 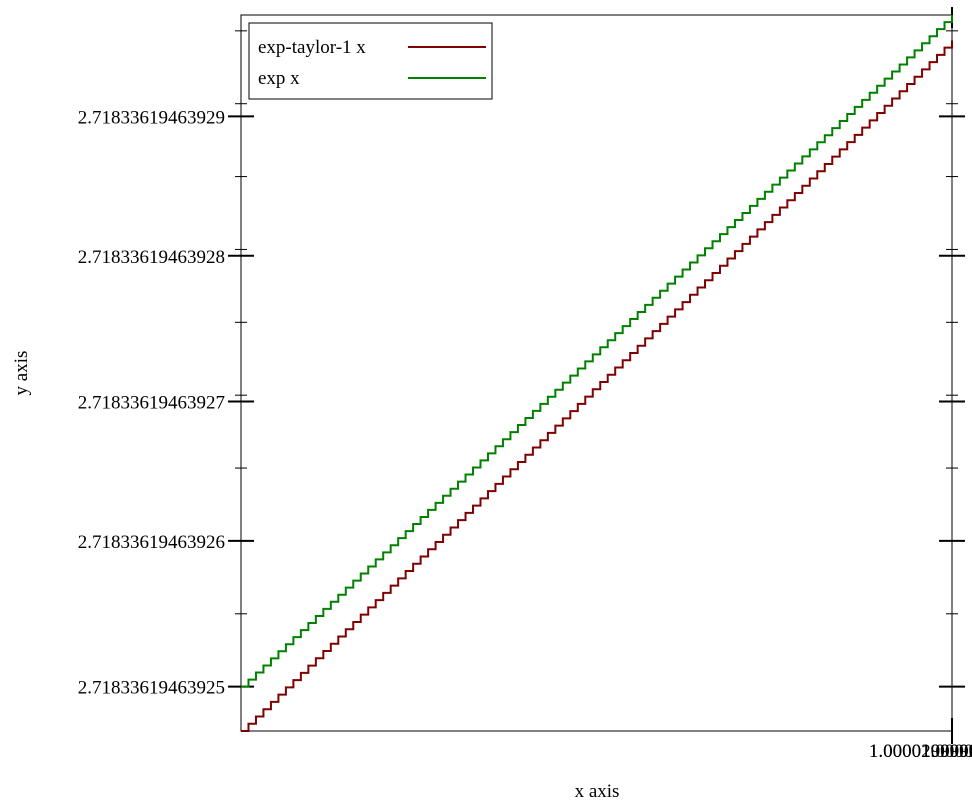 I want to click on x-tick-label: 1.0000199999999995, so click(x=920, y=751).